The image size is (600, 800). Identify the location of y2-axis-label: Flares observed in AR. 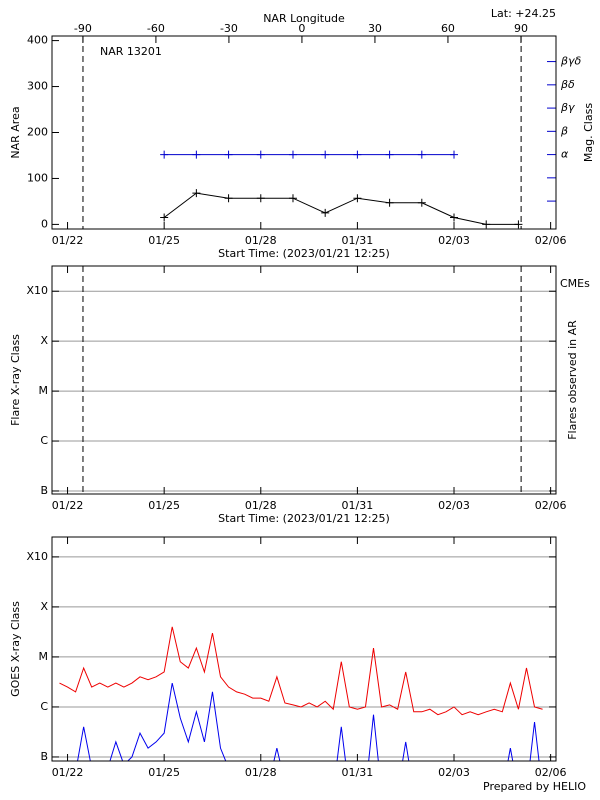
(572, 380).